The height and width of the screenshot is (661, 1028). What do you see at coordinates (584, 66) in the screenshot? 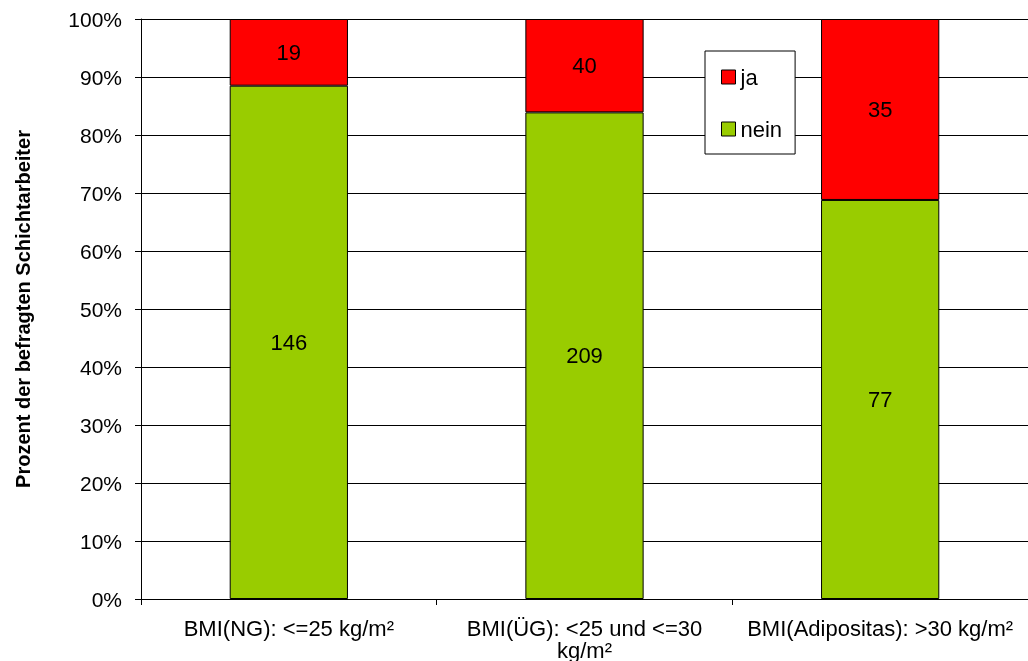
I see `annotation: 40` at bounding box center [584, 66].